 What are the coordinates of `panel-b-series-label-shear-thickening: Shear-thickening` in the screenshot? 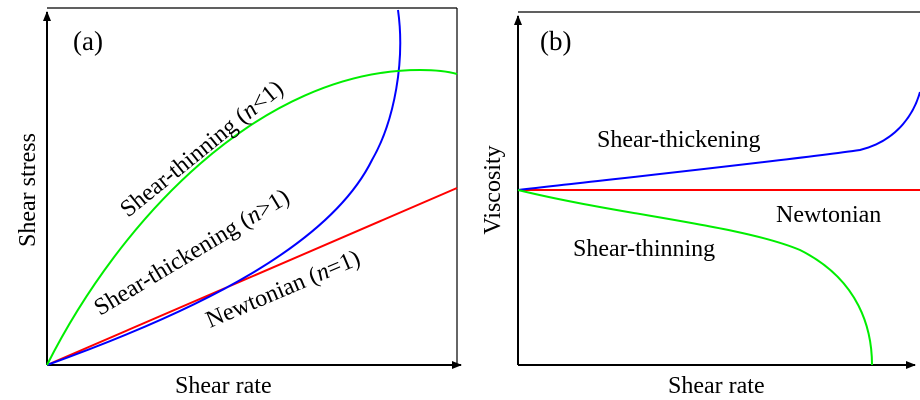 It's located at (678, 140).